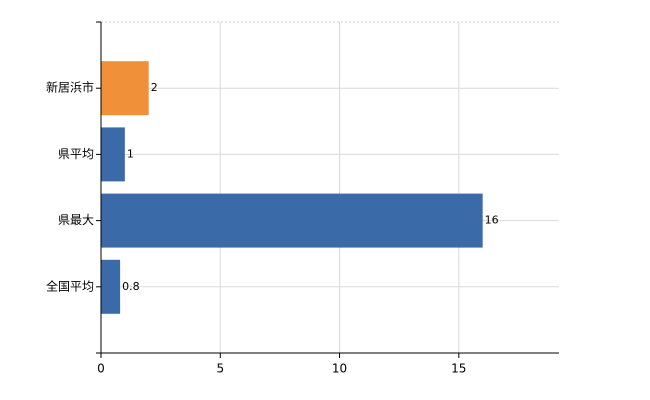  What do you see at coordinates (131, 286) in the screenshot?
I see `value-label: 0.8` at bounding box center [131, 286].